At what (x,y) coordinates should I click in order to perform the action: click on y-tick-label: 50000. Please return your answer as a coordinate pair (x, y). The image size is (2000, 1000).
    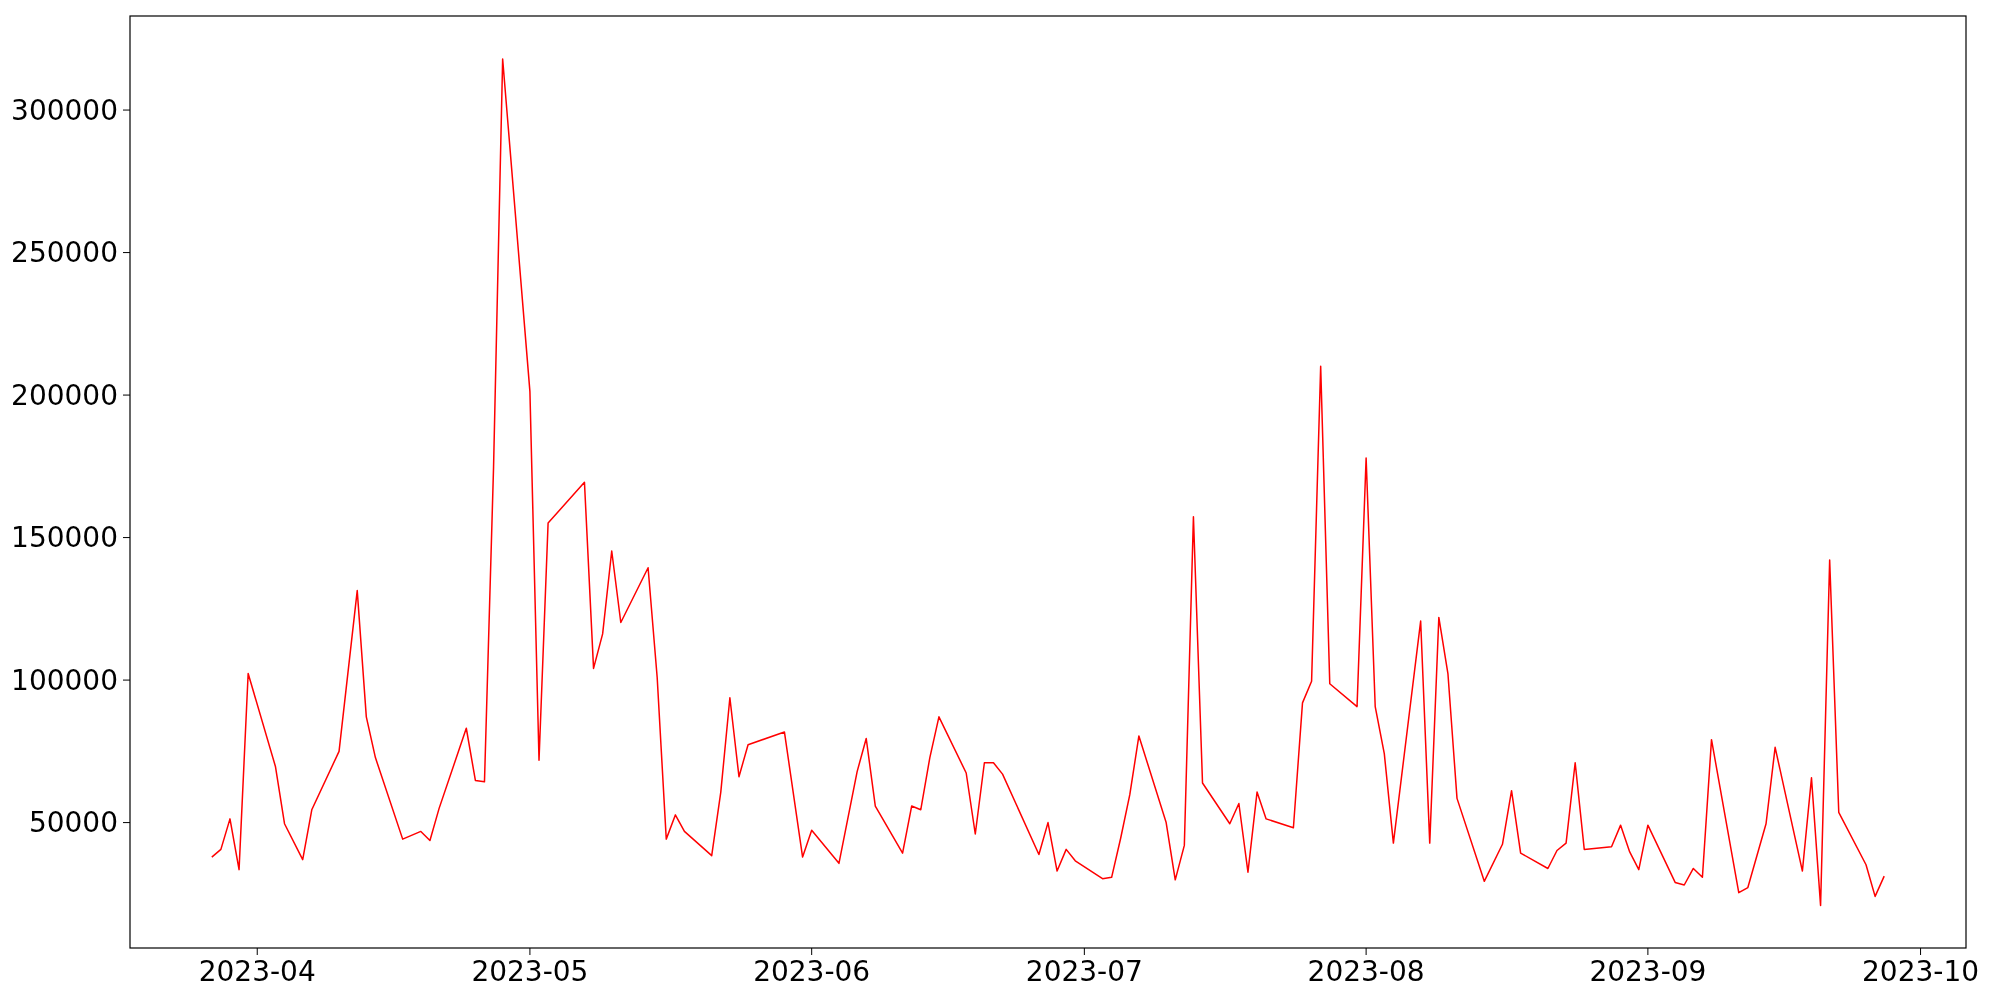
    Looking at the image, I should click on (73, 823).